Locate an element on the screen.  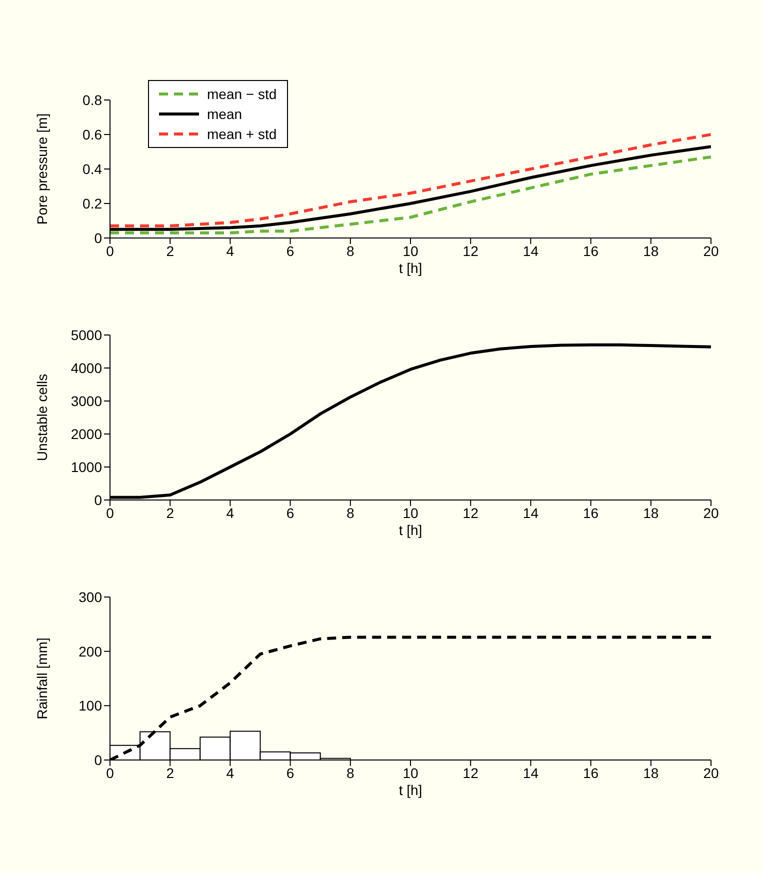
y-tick-label: 3000 is located at coordinates (86, 400).